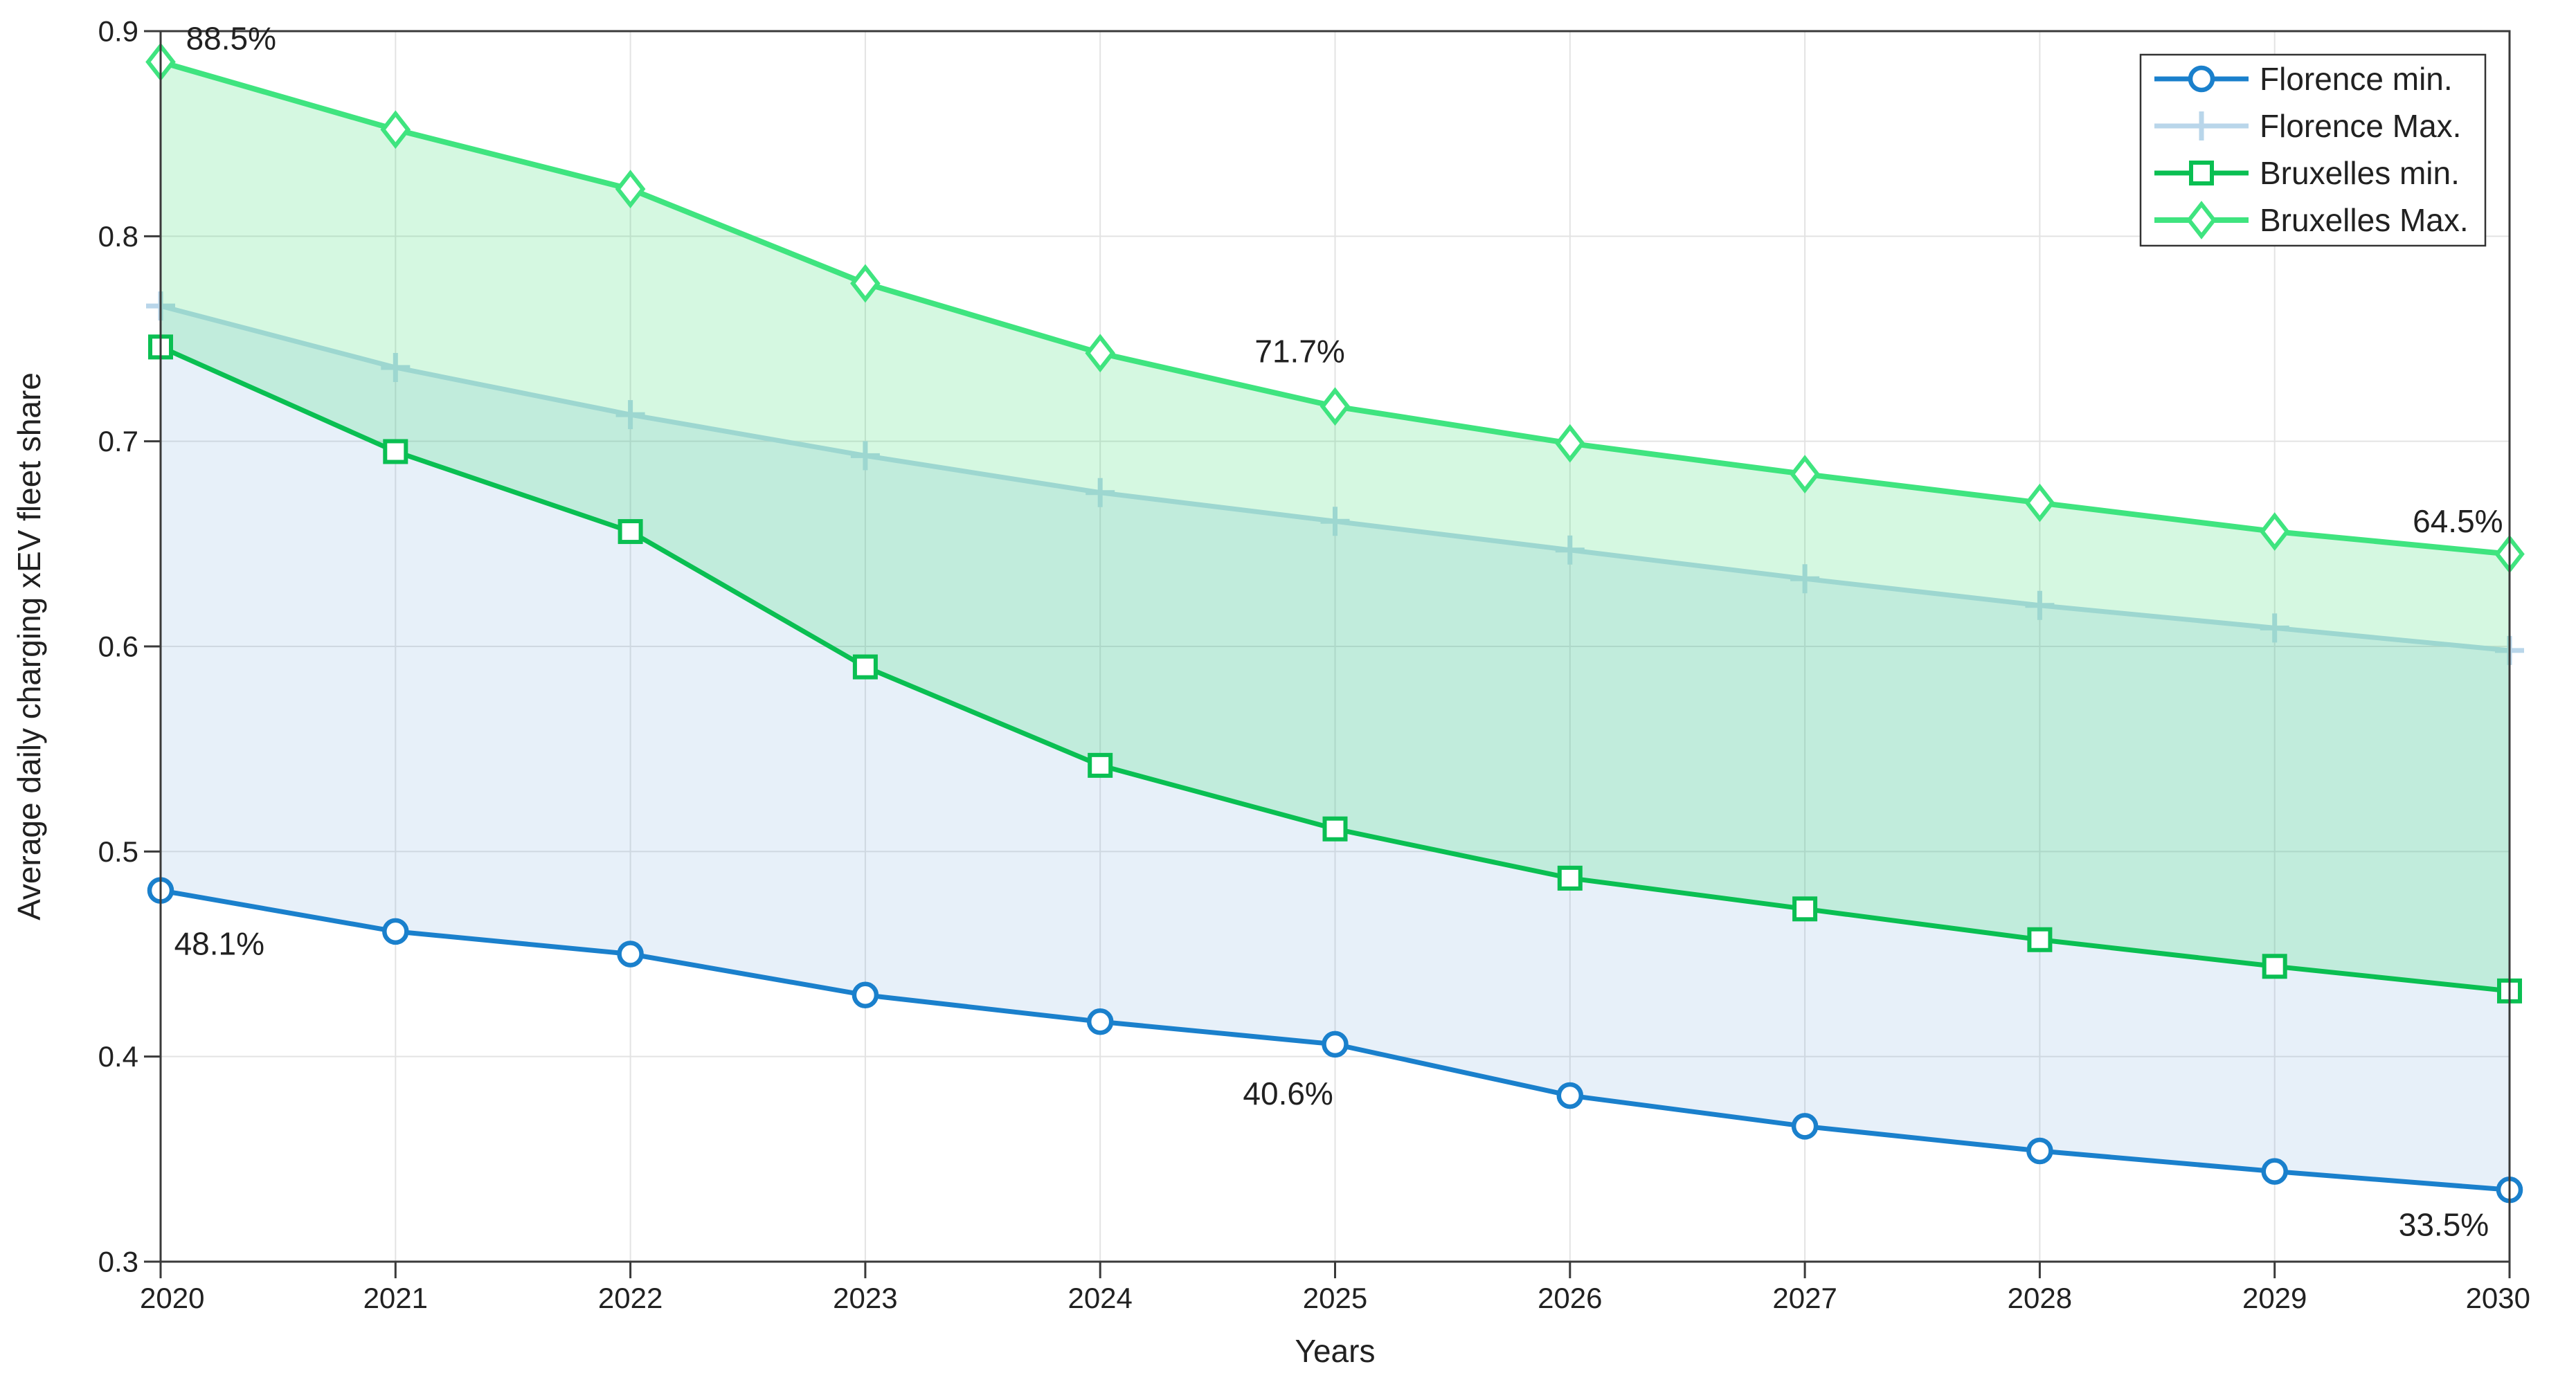 This screenshot has width=2576, height=1389. Describe the element at coordinates (2458, 521) in the screenshot. I see `annotation-label: 64.5%` at that location.